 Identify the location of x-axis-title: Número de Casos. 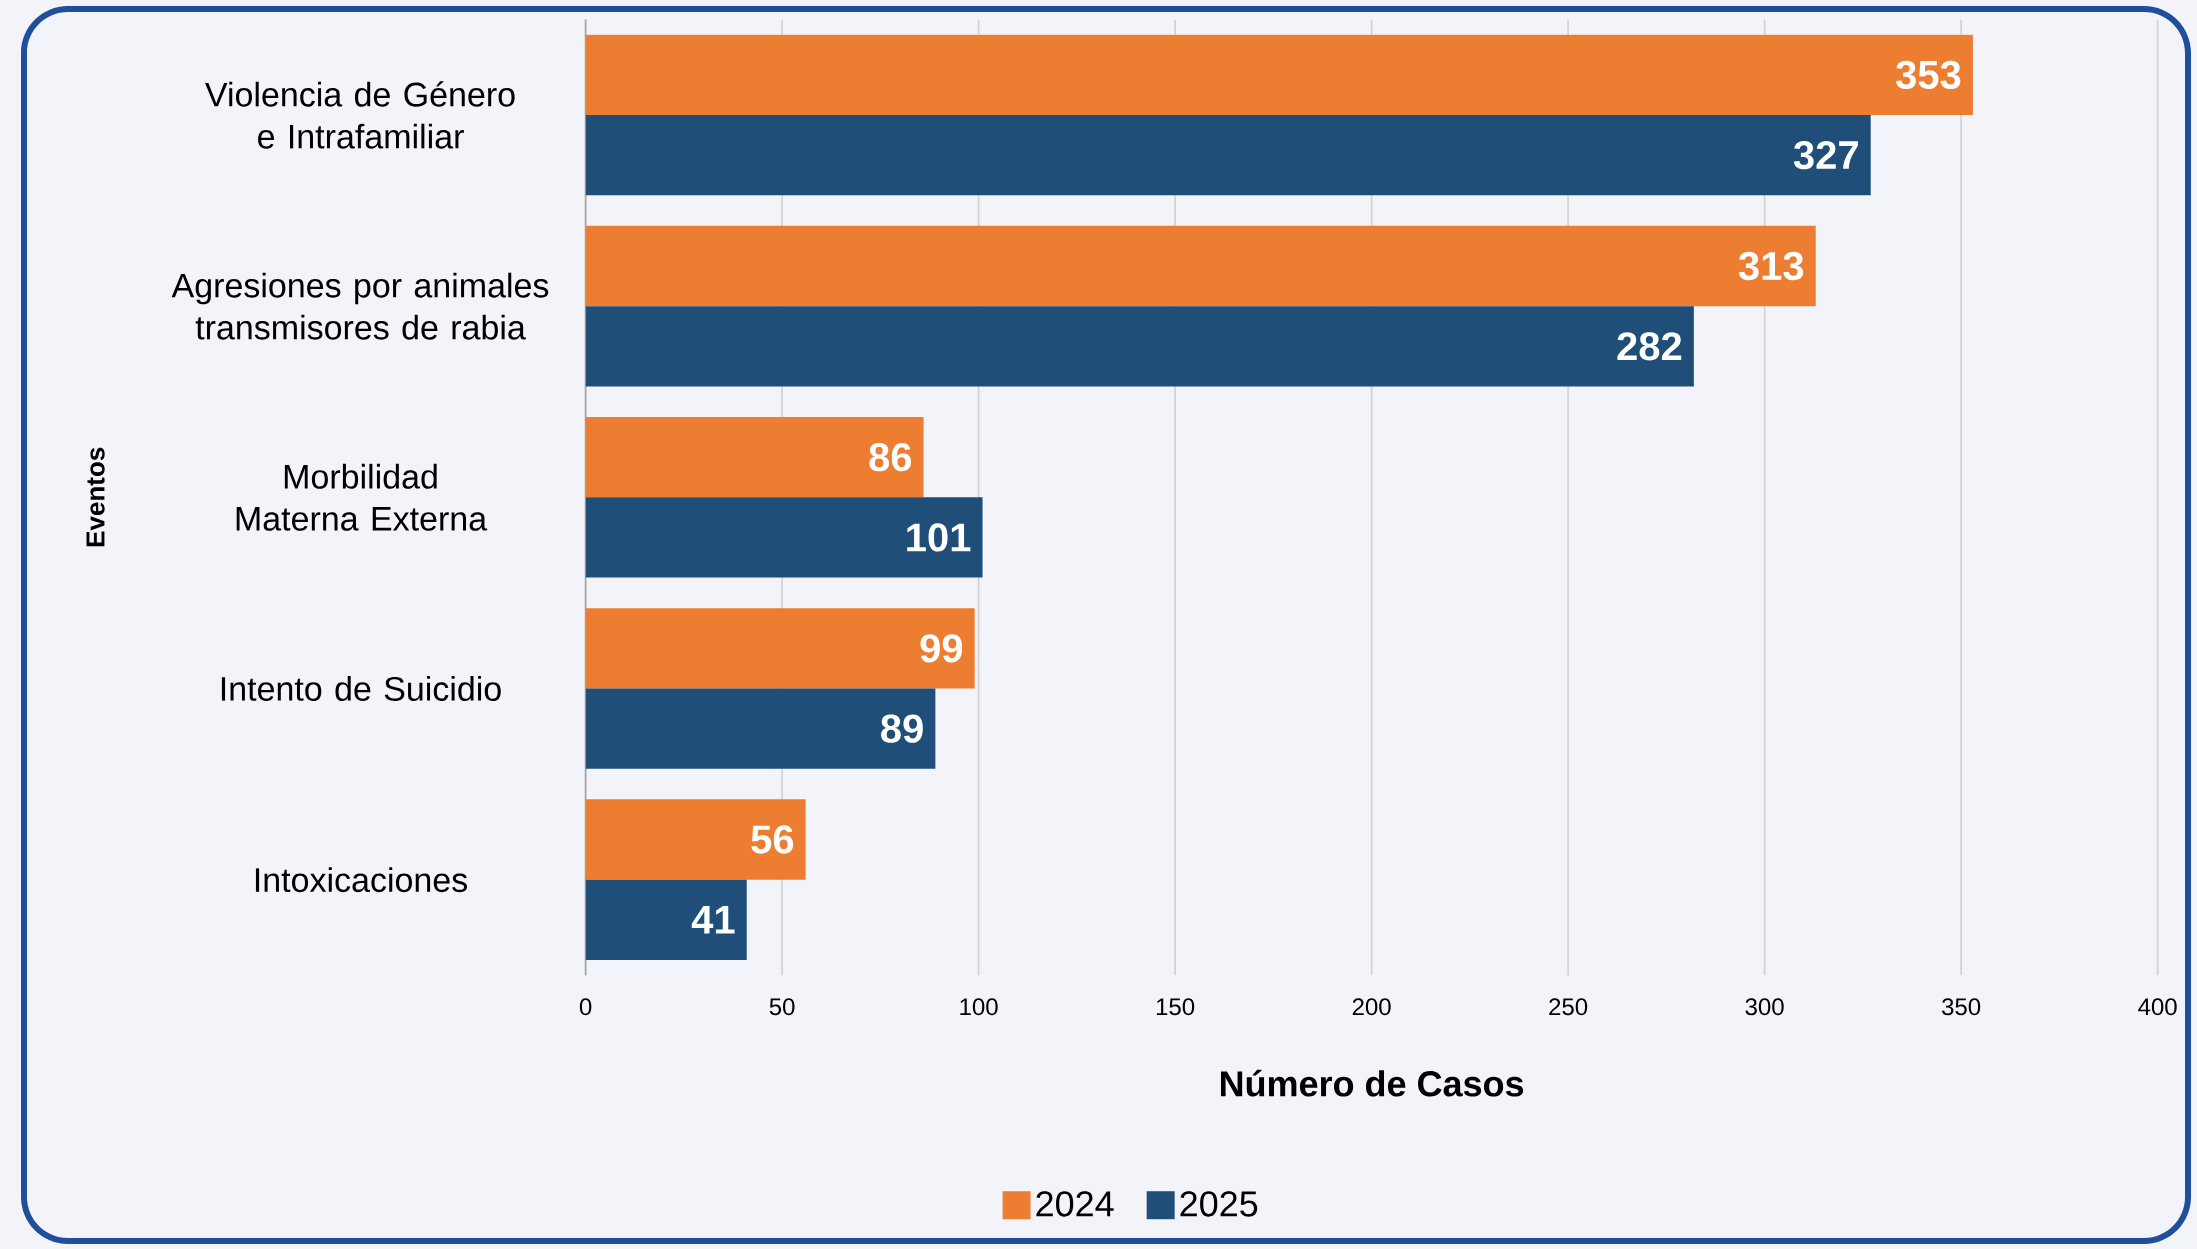
(1372, 1083).